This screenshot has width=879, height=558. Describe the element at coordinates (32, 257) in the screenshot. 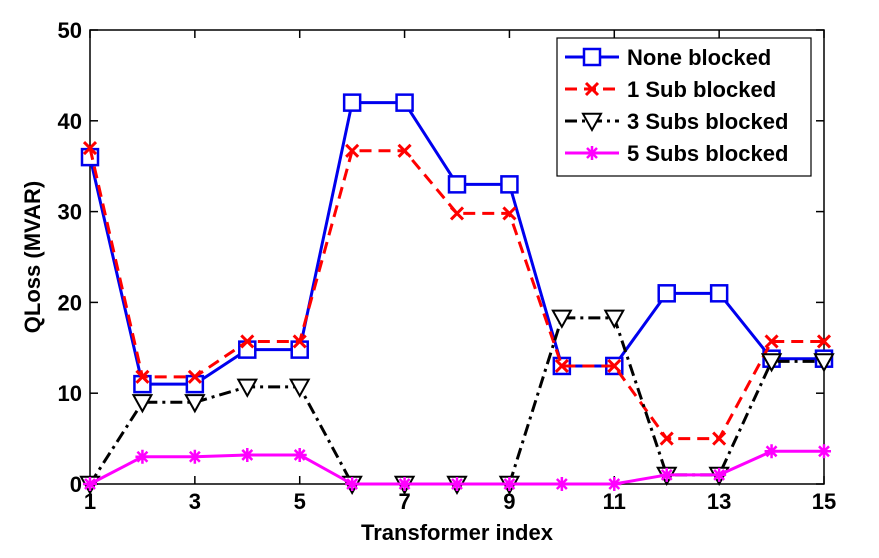

I see `y-axis-title: QLoss (MVAR)` at that location.